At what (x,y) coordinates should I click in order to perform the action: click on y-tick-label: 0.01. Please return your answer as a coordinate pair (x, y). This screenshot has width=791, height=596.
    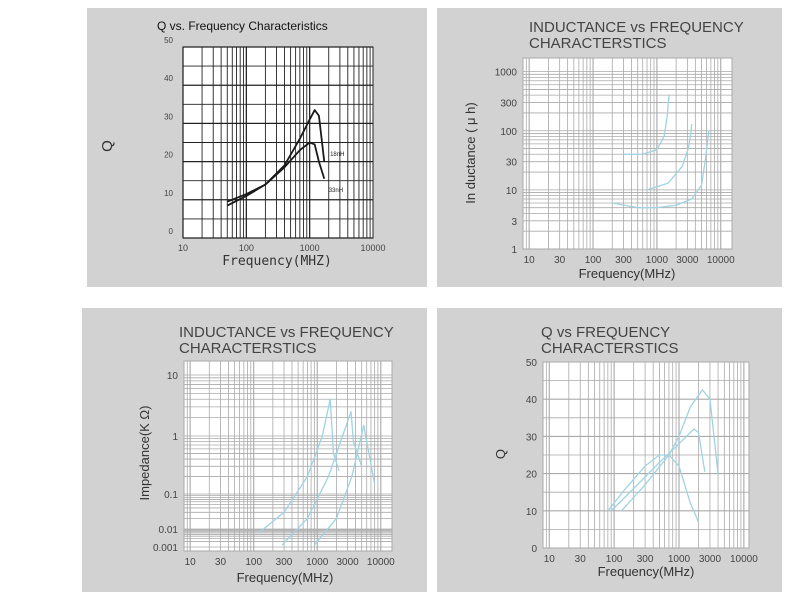
    Looking at the image, I should click on (169, 530).